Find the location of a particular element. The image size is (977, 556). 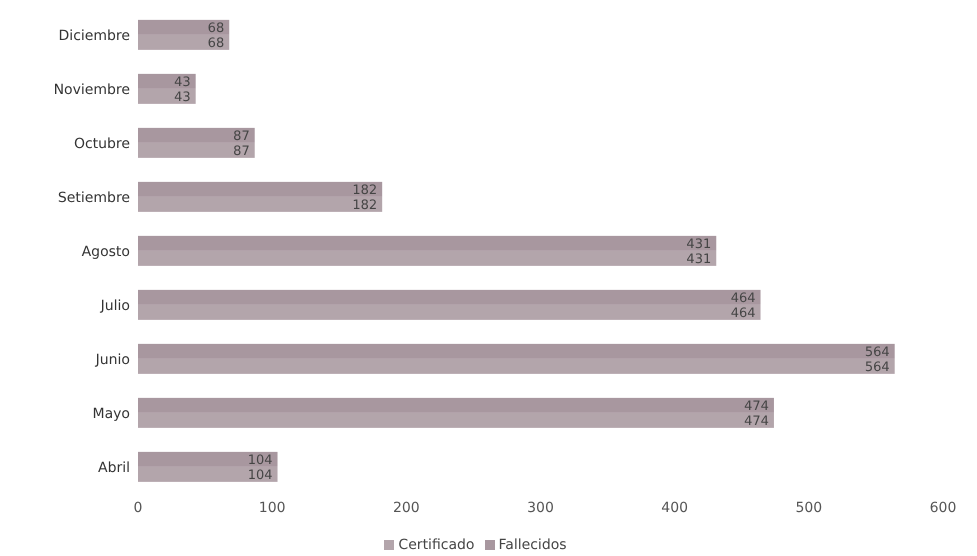

y-tick-label: Agosto is located at coordinates (106, 252).